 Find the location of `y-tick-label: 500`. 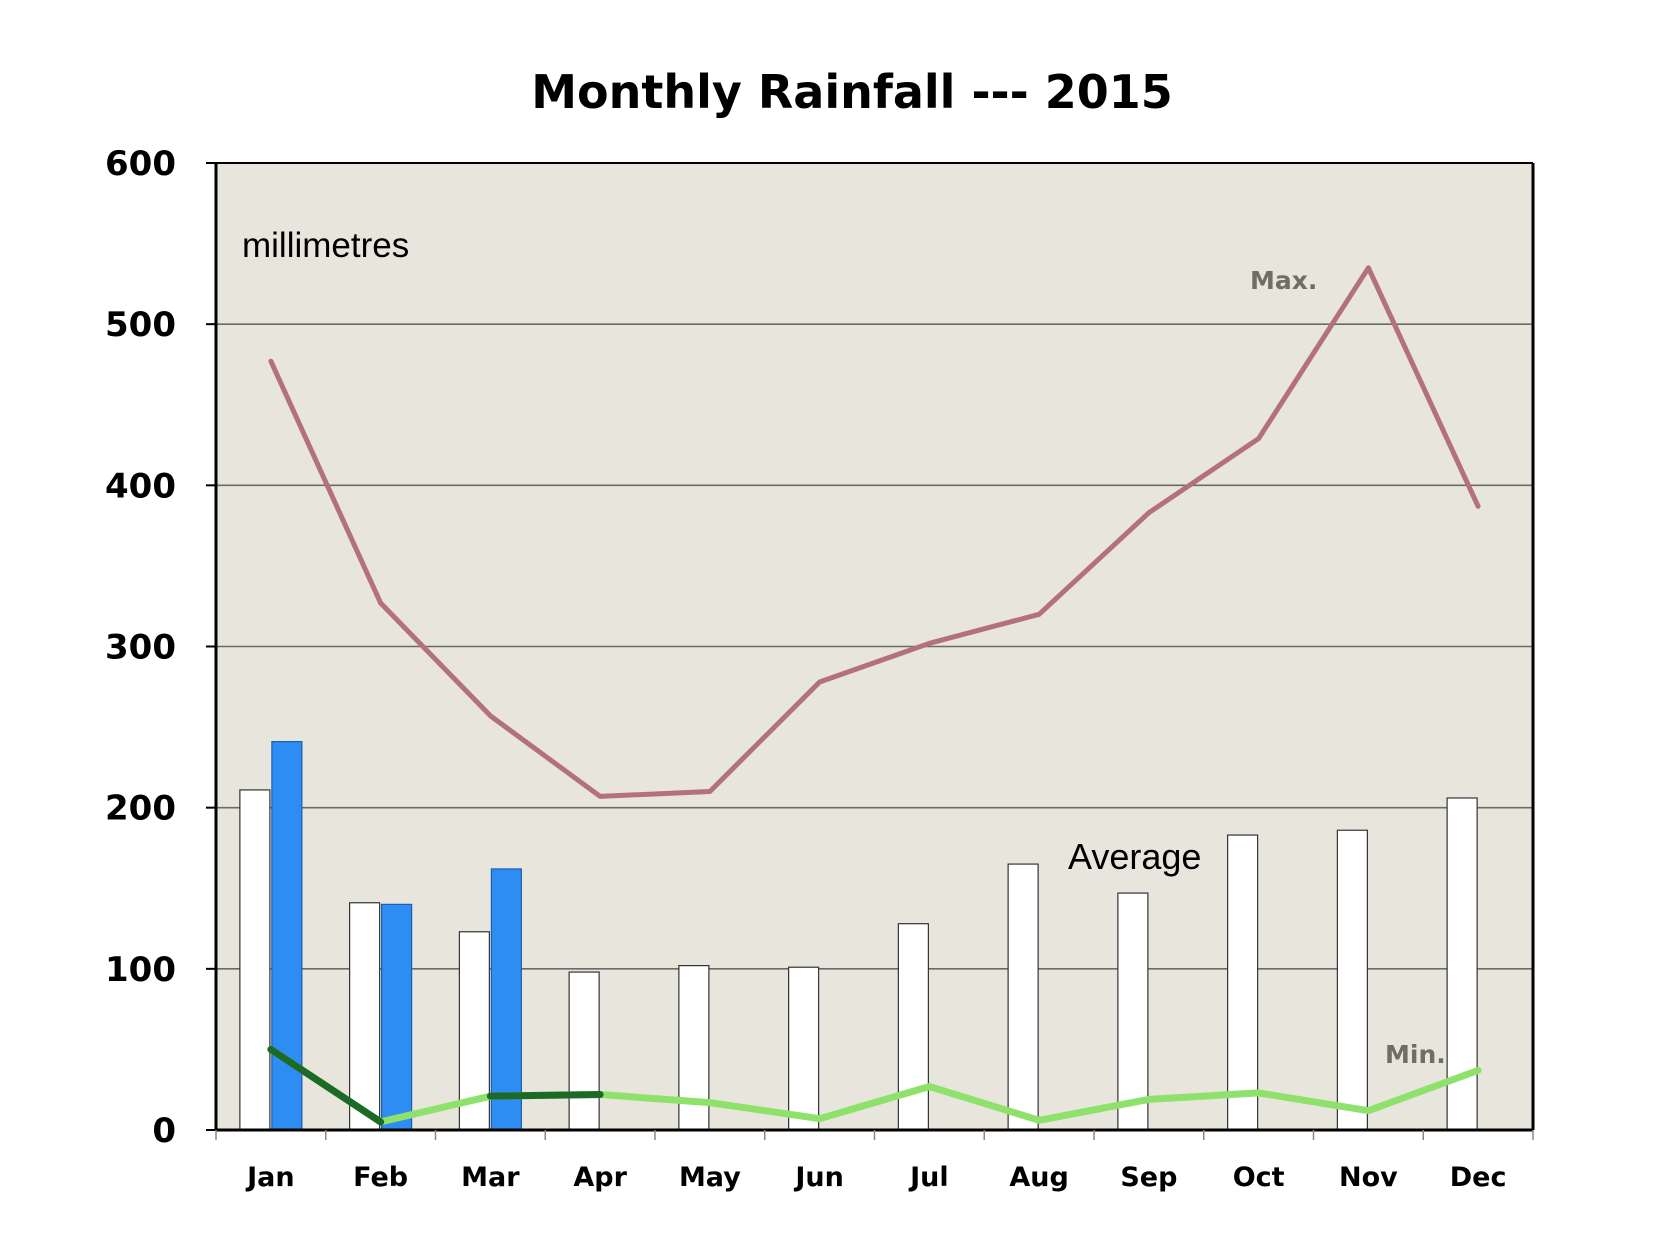

y-tick-label: 500 is located at coordinates (140, 325).